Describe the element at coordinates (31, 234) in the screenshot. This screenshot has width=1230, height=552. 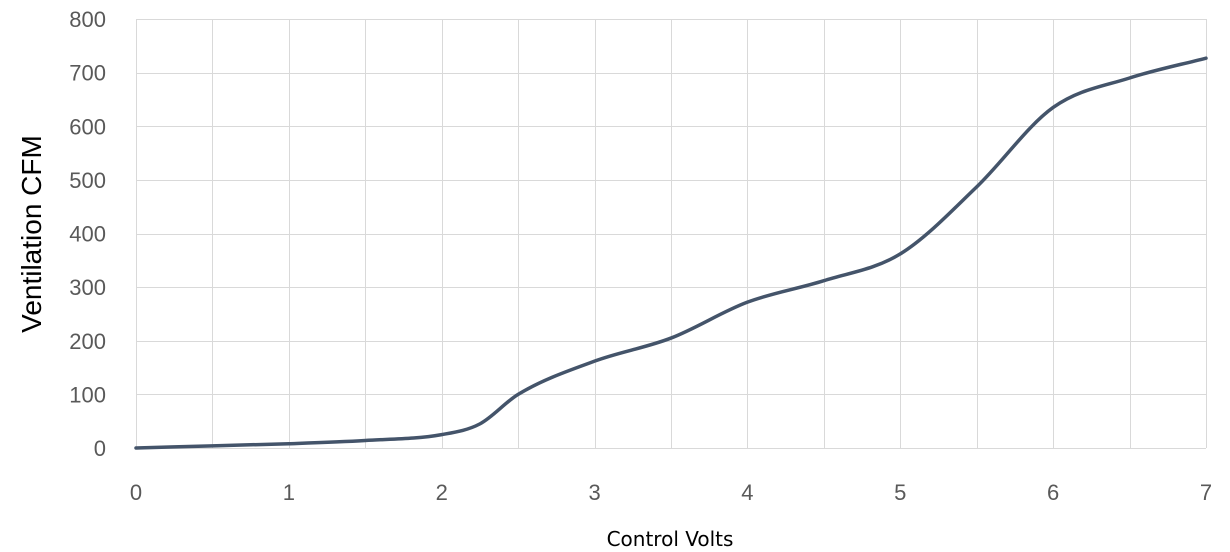
I see `y-axis-title: Ventilation CFM` at that location.